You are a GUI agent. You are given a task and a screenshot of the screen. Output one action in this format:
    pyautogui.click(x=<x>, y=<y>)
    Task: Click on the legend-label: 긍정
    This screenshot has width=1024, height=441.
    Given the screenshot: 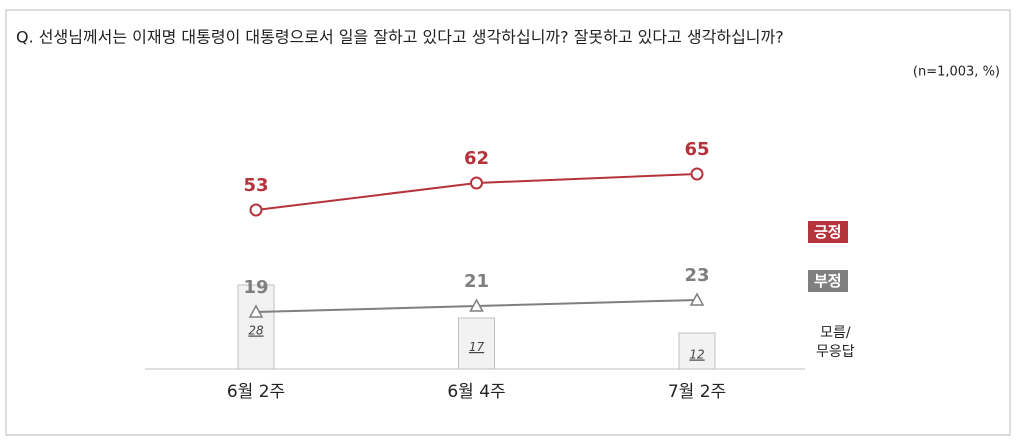 What is the action you would take?
    pyautogui.click(x=828, y=232)
    